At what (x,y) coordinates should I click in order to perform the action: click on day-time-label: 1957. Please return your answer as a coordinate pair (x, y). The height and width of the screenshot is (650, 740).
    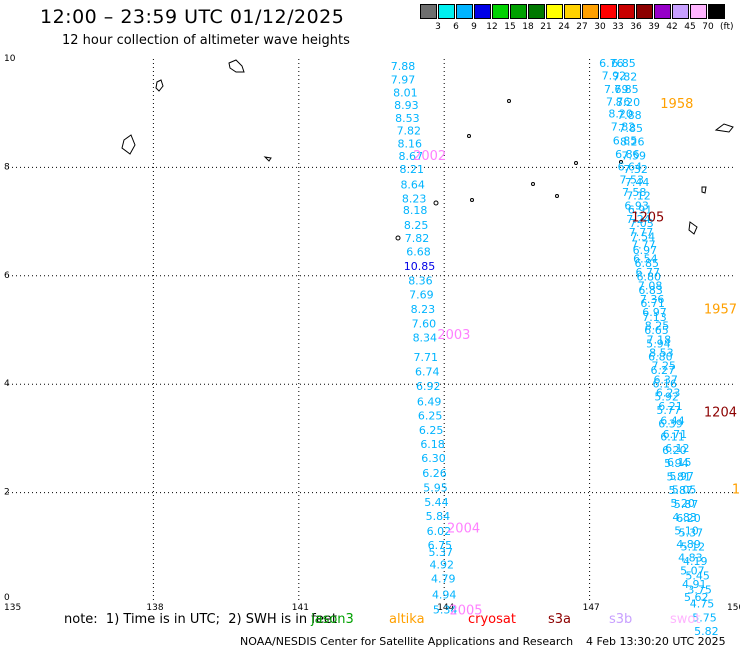
    Looking at the image, I should click on (720, 310).